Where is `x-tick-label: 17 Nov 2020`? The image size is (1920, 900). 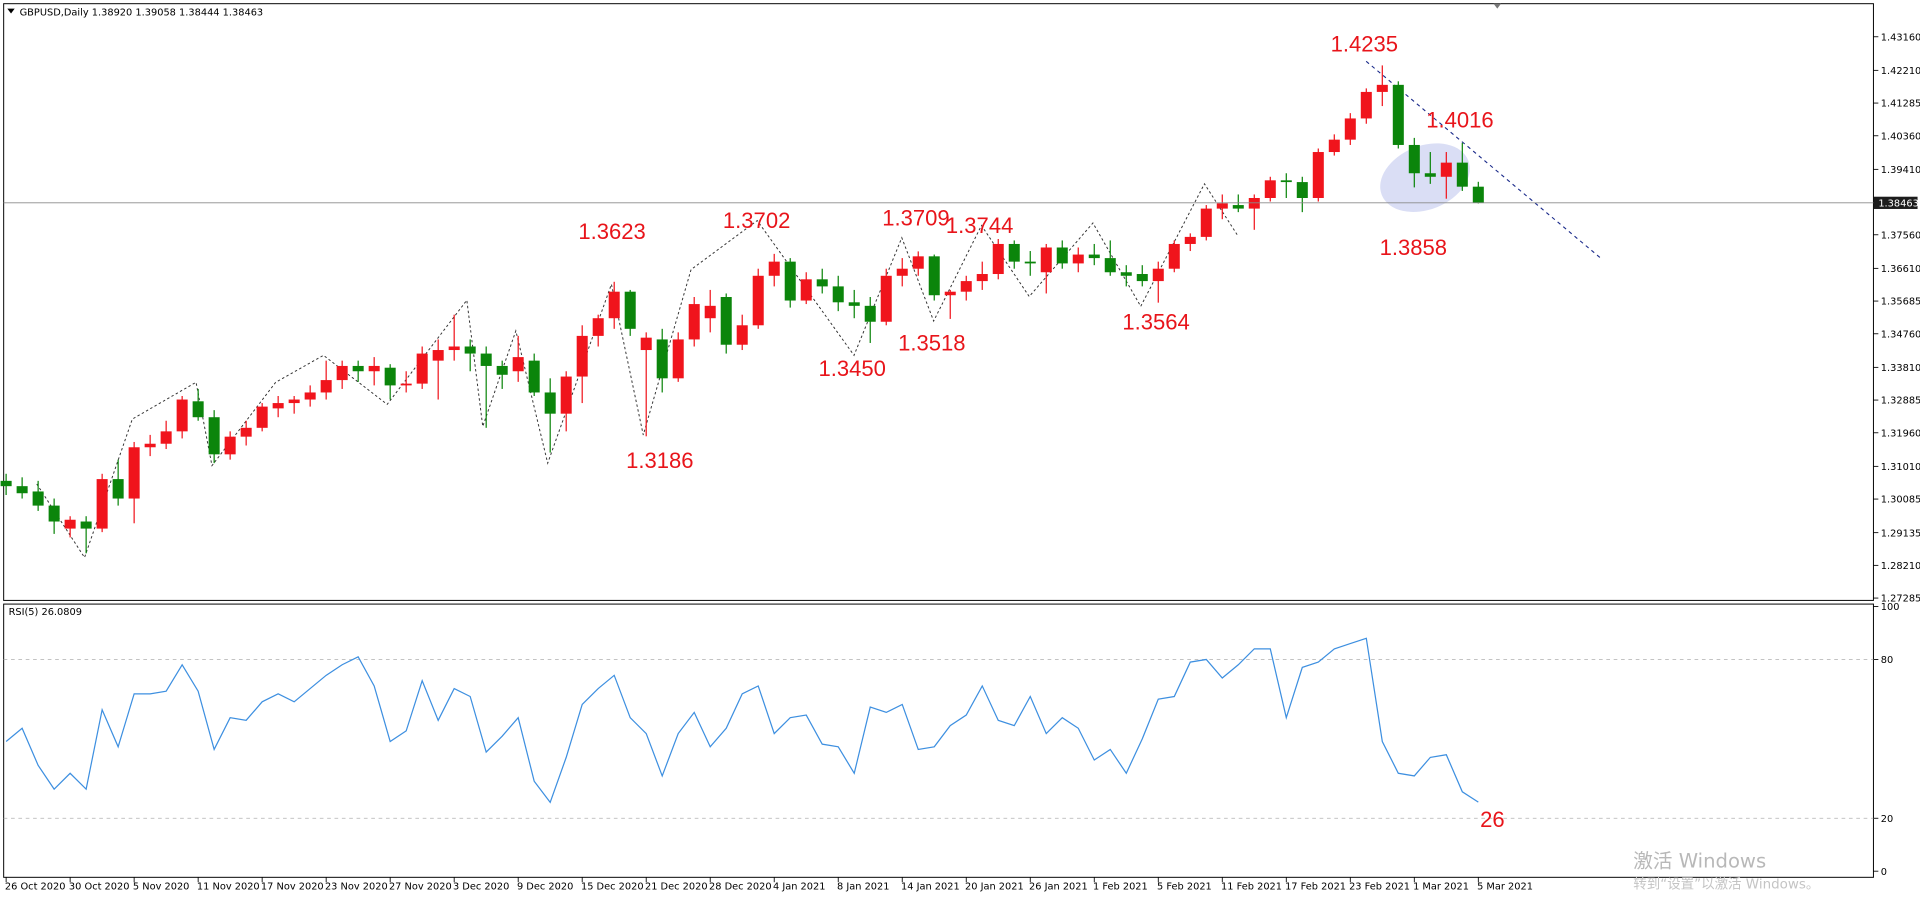 x-tick-label: 17 Nov 2020 is located at coordinates (292, 887).